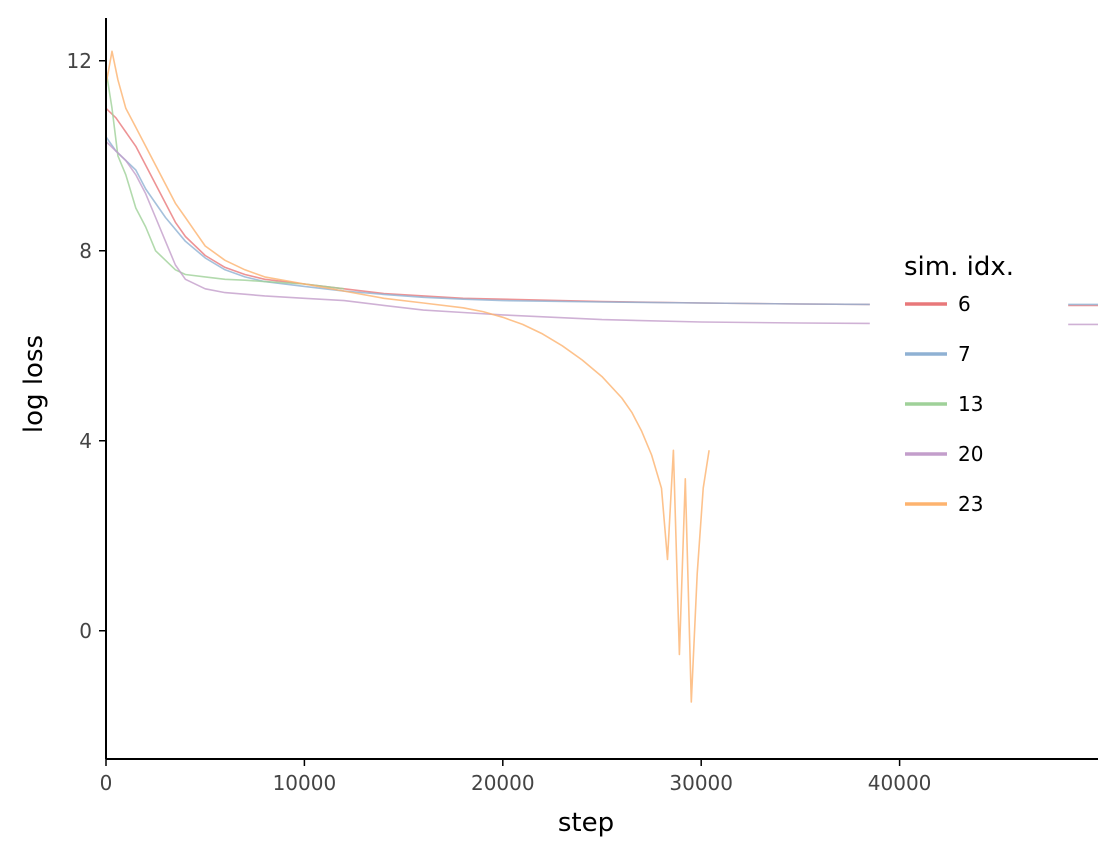  I want to click on y-tick-label: 4, so click(85, 441).